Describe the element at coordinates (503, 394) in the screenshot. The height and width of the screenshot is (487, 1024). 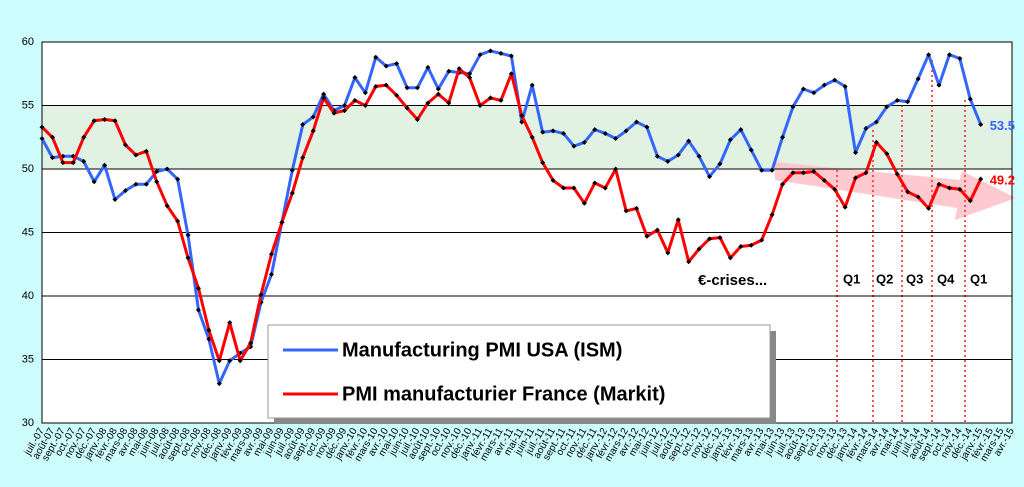
I see `legend-label: PMI manufacturier France (Markit)` at that location.